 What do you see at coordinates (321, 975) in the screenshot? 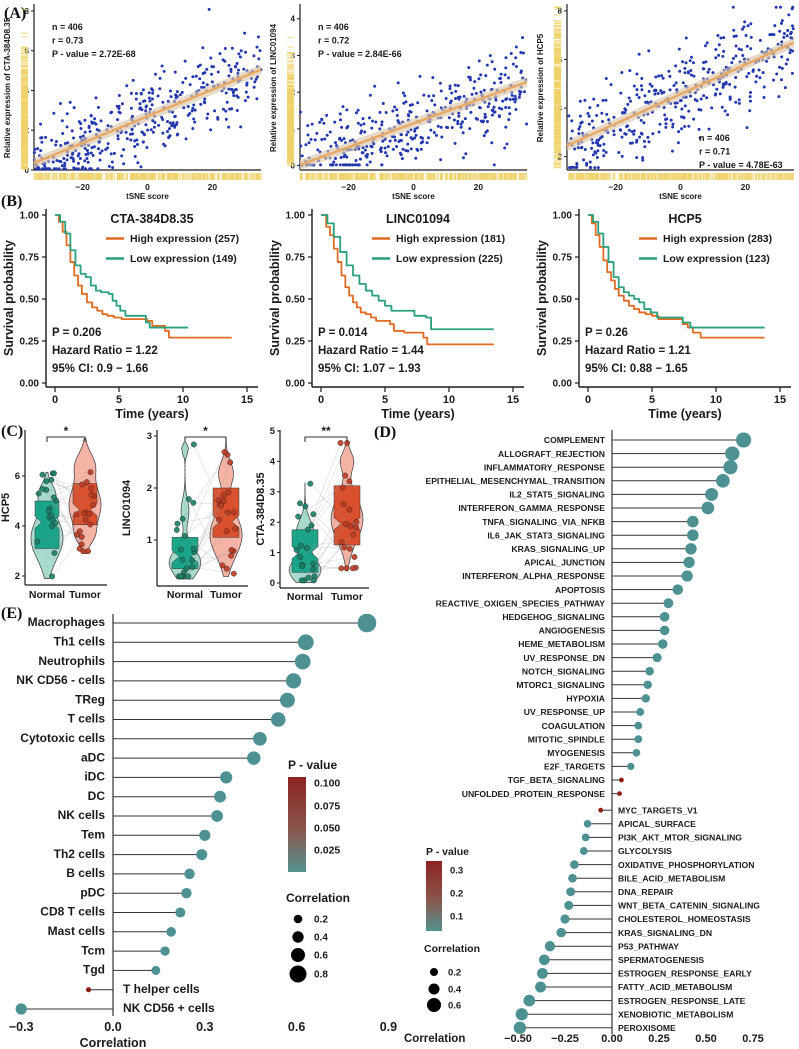
I see `svg-text: 0.8` at bounding box center [321, 975].